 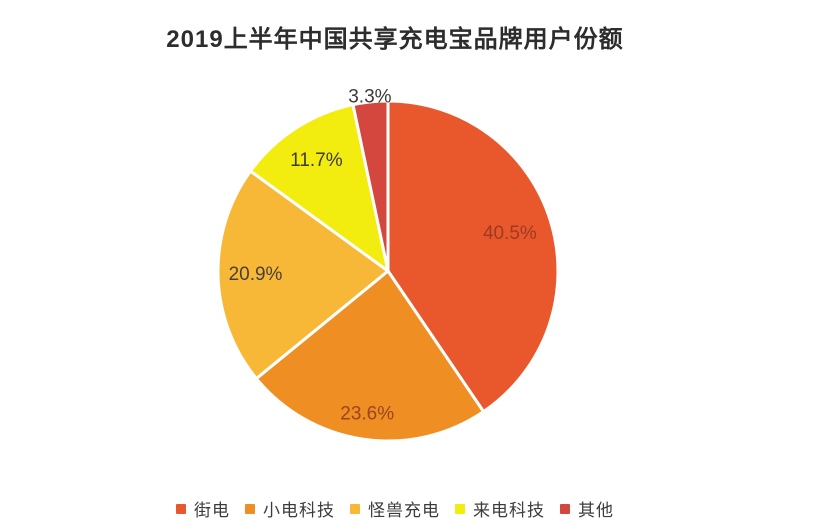 What do you see at coordinates (509, 510) in the screenshot?
I see `legend-label-laidian-keji: 来电科技` at bounding box center [509, 510].